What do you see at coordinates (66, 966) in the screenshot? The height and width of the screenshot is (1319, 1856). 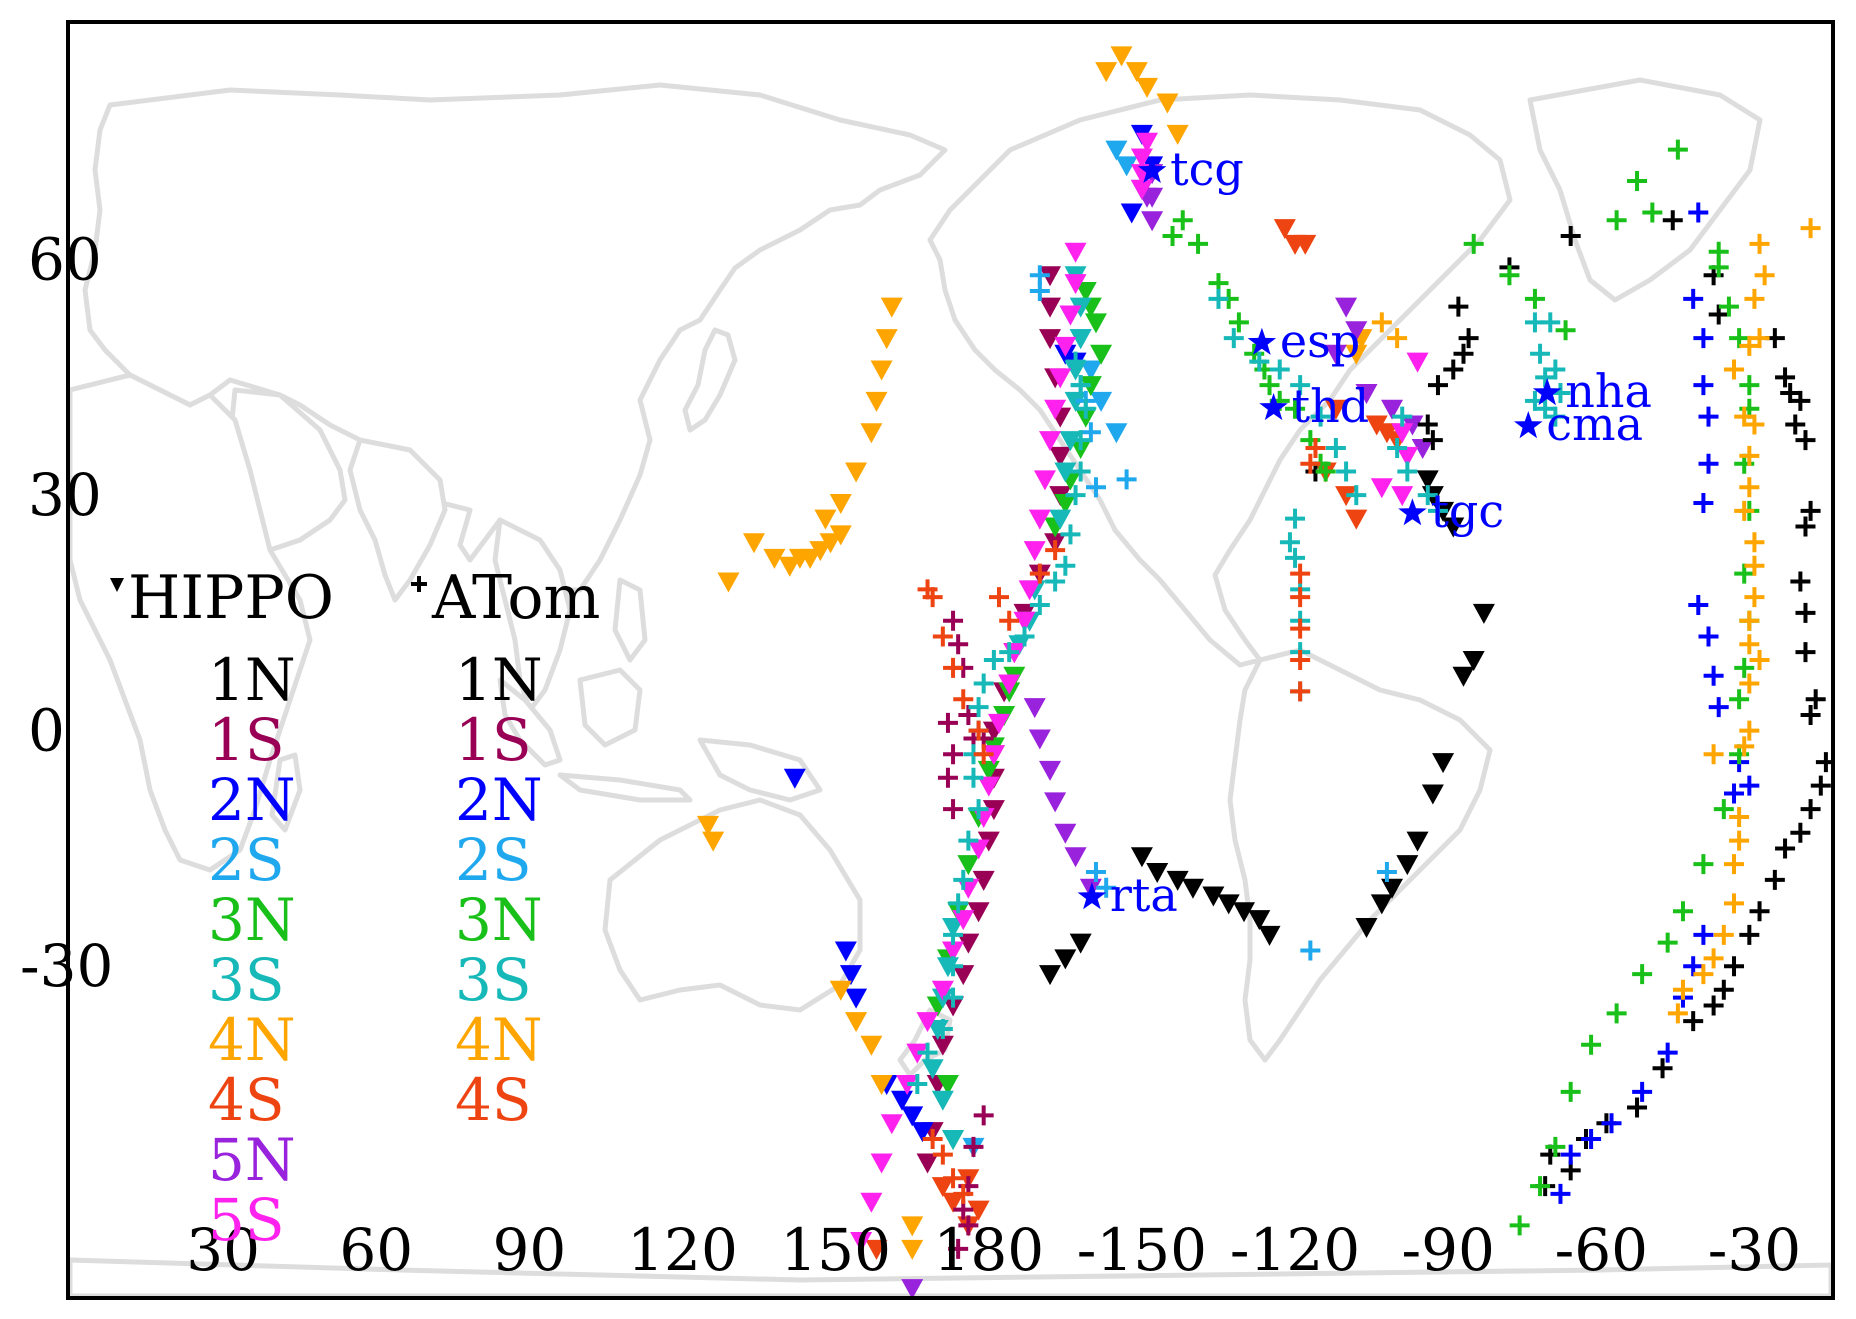 I see `y-tick-label: -30` at bounding box center [66, 966].